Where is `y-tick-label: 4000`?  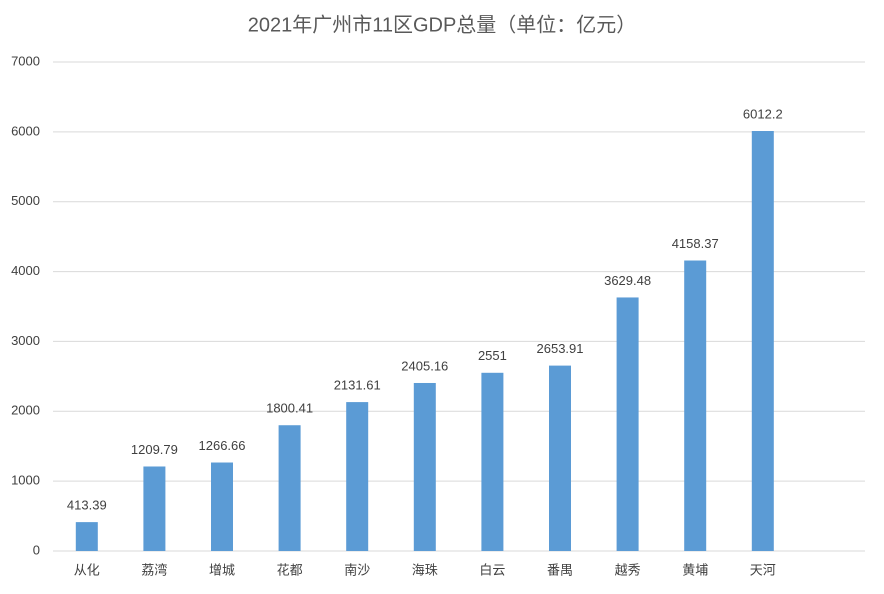 y-tick-label: 4000 is located at coordinates (25, 270).